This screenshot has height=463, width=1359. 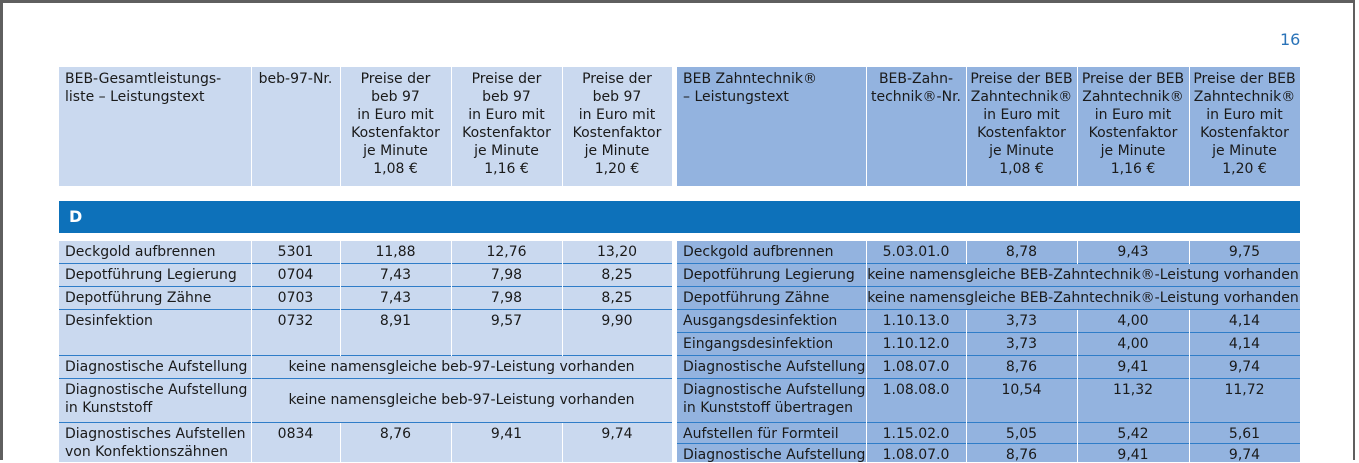 I want to click on price-116: 7,98, so click(x=506, y=298).